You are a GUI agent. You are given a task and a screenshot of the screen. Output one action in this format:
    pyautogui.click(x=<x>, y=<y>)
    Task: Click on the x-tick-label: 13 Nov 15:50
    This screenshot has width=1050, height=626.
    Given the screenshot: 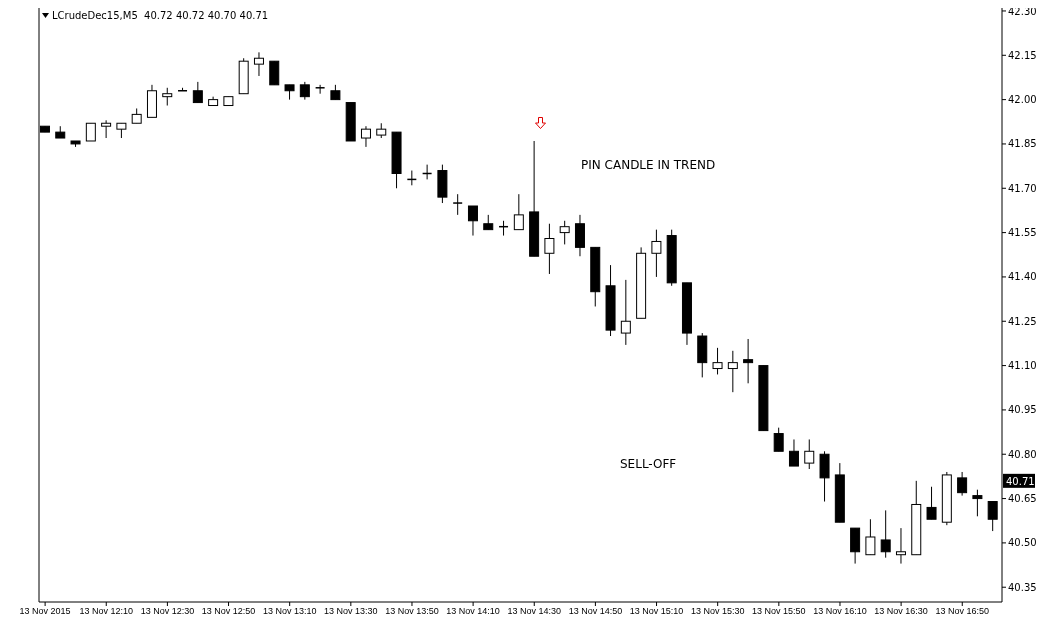 What is the action you would take?
    pyautogui.click(x=779, y=611)
    